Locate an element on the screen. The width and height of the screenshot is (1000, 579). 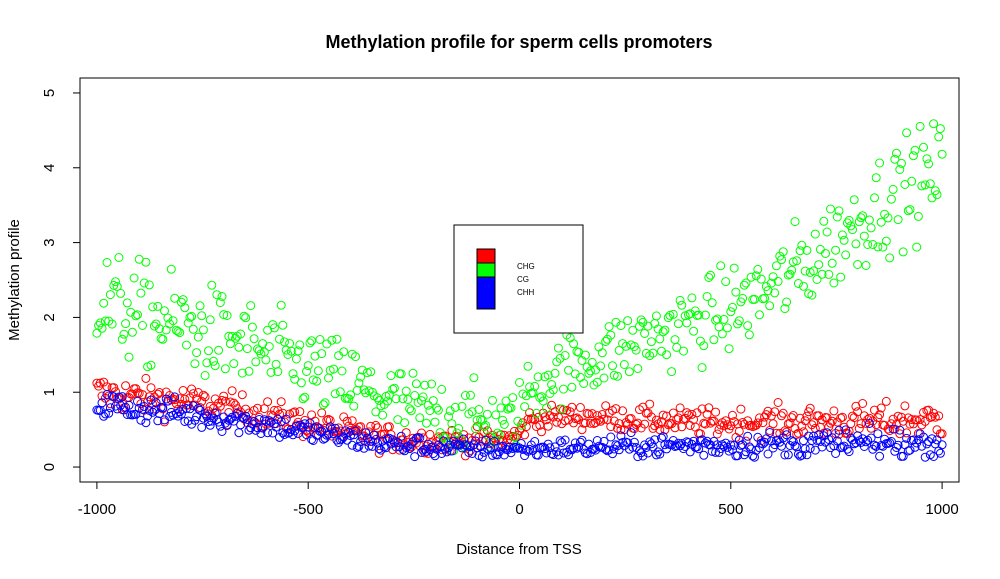
legend-label-CG: CG is located at coordinates (523, 279).